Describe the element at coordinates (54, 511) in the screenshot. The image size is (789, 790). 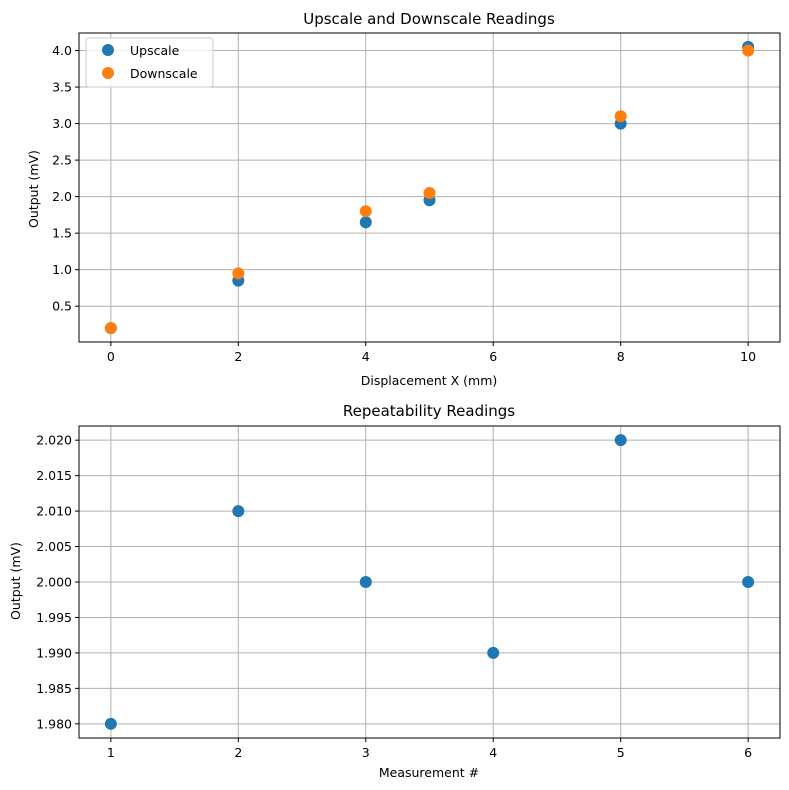
I see `y-tick-label: 2.010` at that location.